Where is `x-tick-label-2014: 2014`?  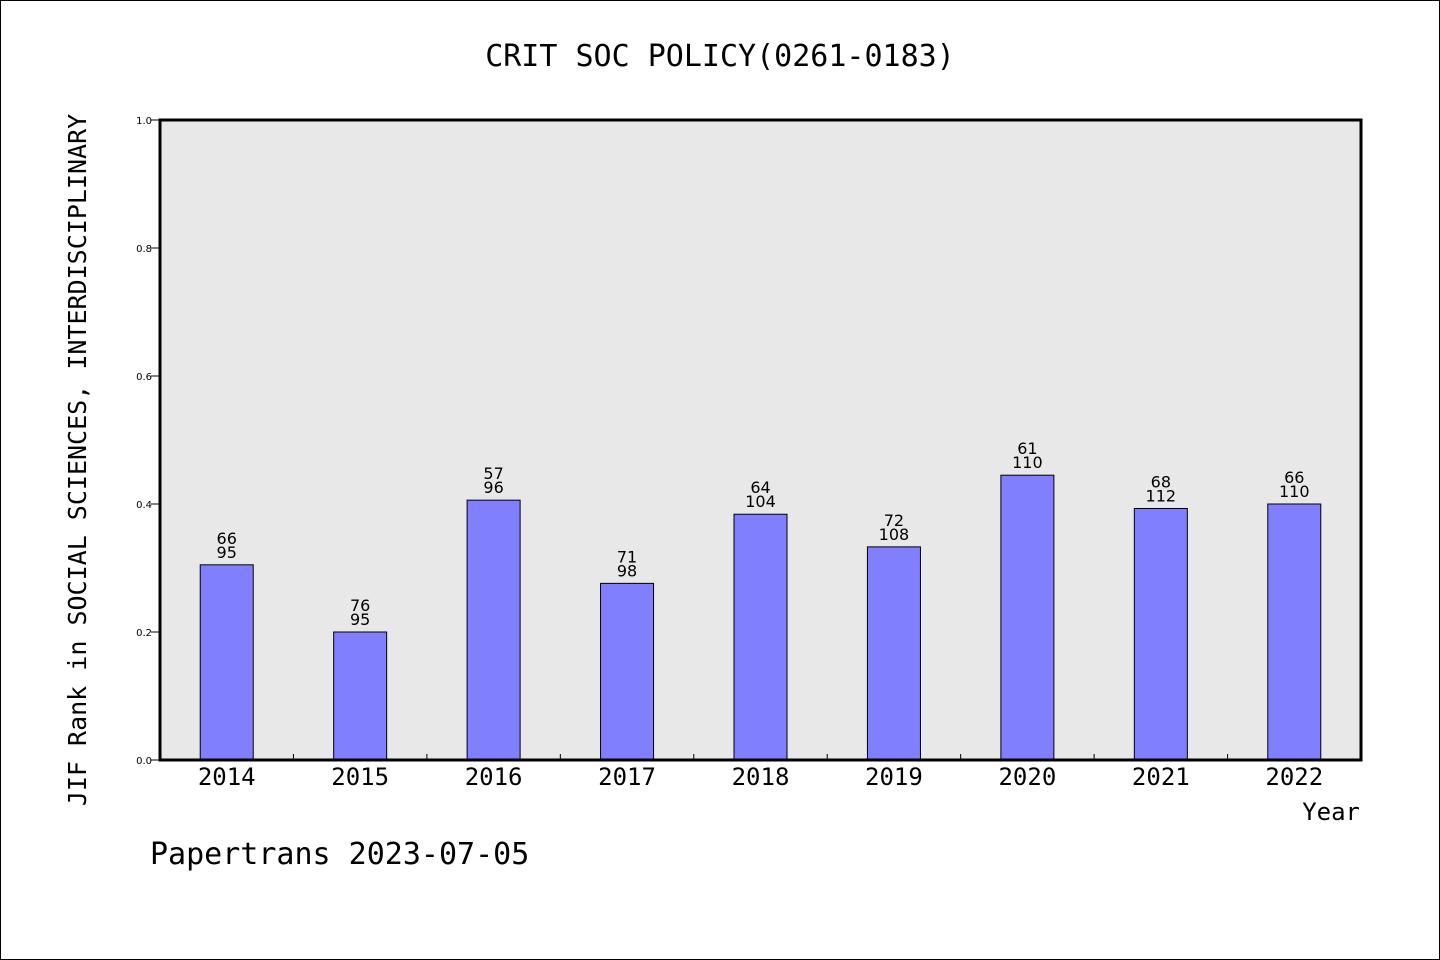 x-tick-label-2014: 2014 is located at coordinates (227, 777).